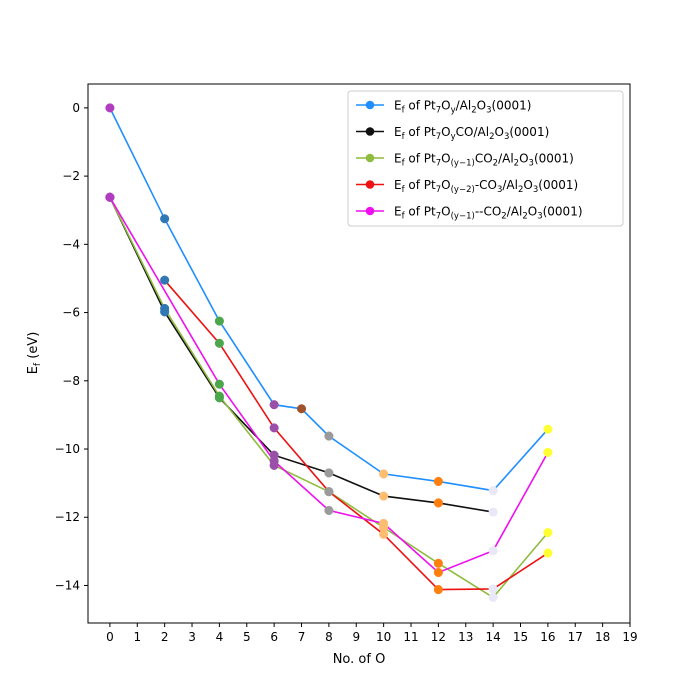  I want to click on y-tick-label: −8, so click(71, 381).